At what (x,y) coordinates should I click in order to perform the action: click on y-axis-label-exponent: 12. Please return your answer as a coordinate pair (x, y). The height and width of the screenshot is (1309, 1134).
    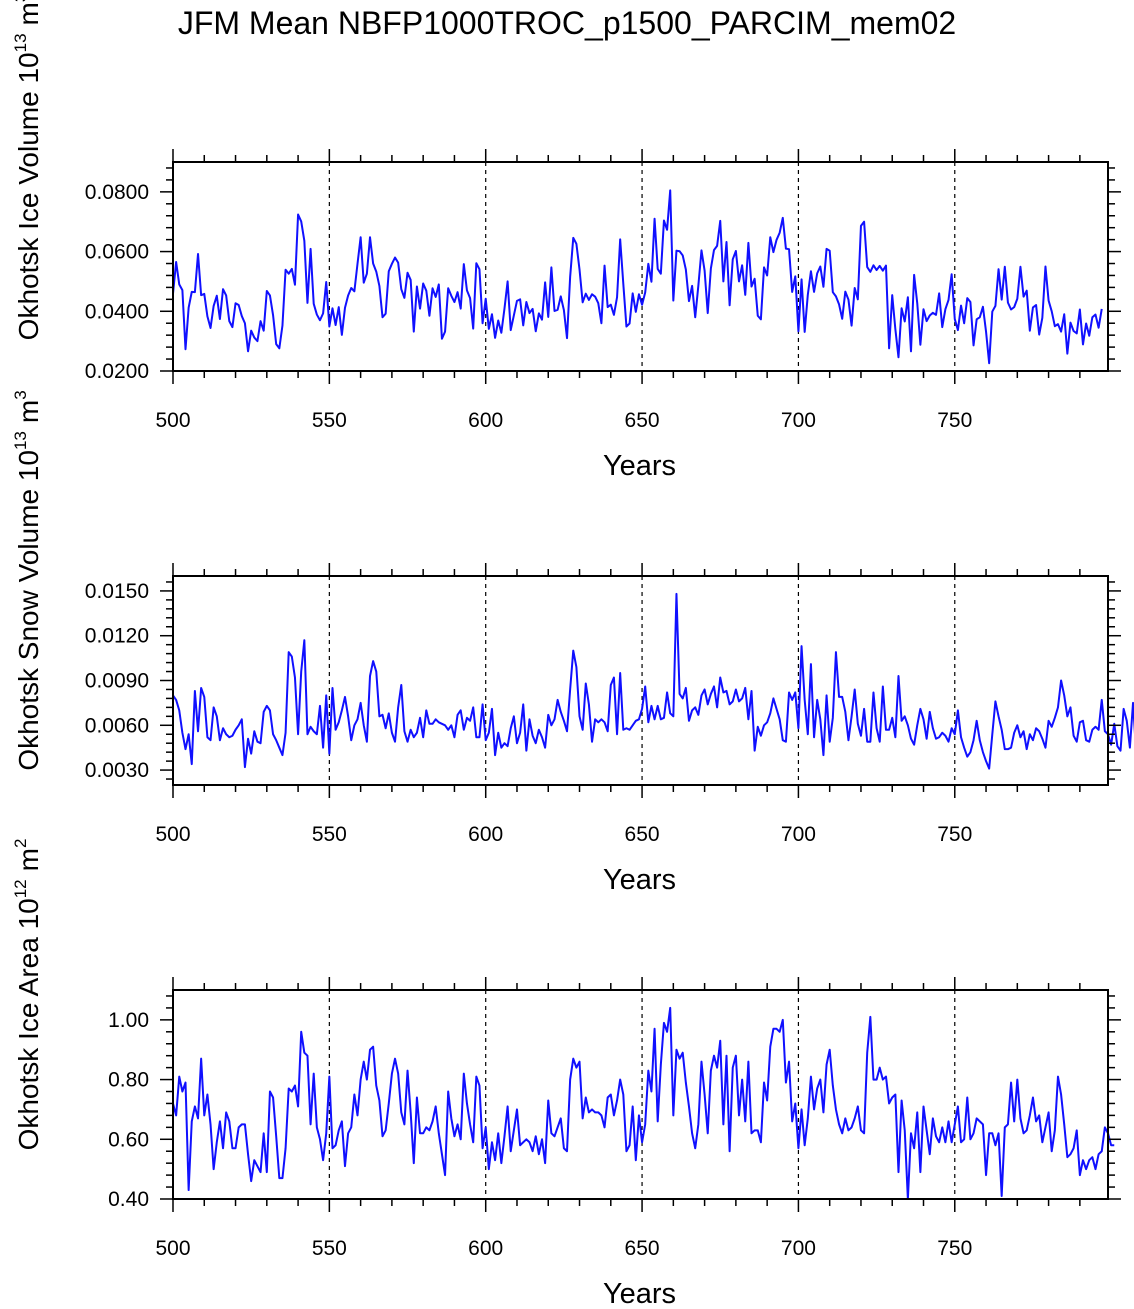
    Looking at the image, I should click on (20, 888).